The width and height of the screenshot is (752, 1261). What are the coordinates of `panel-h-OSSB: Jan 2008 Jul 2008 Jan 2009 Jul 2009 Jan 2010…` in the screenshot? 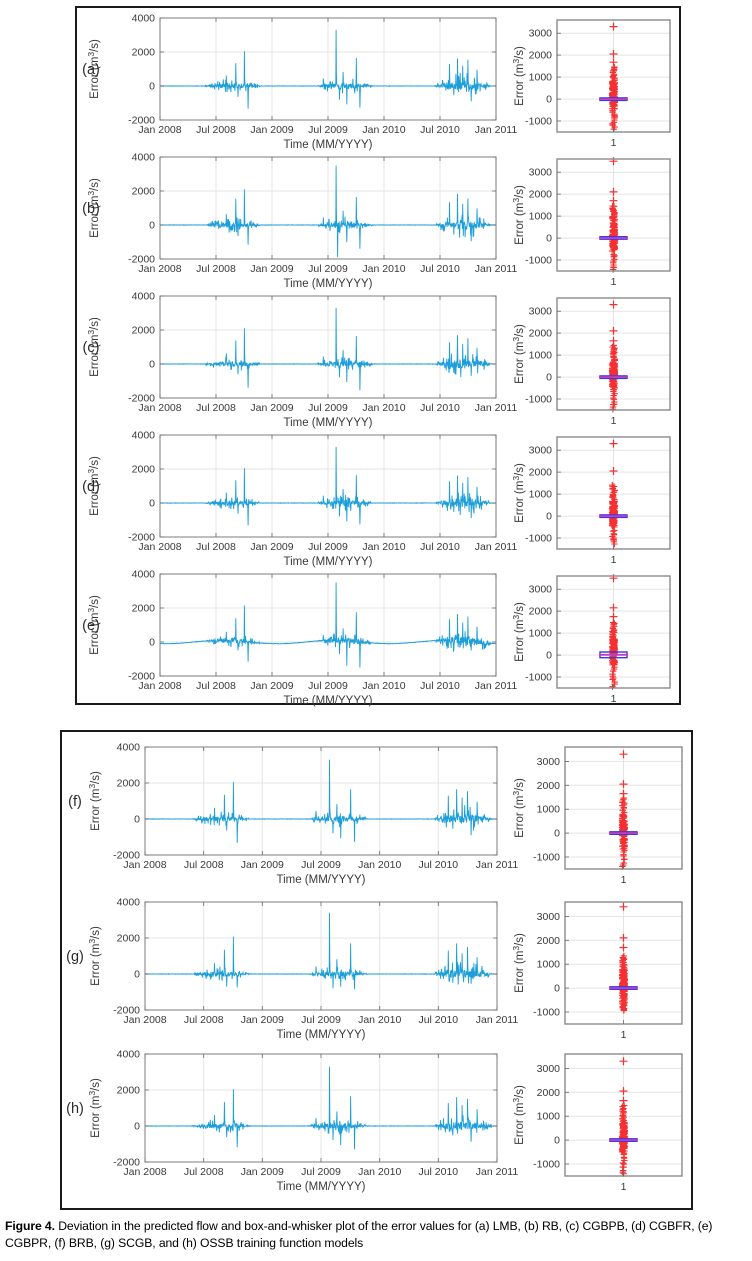 It's located at (374, 1121).